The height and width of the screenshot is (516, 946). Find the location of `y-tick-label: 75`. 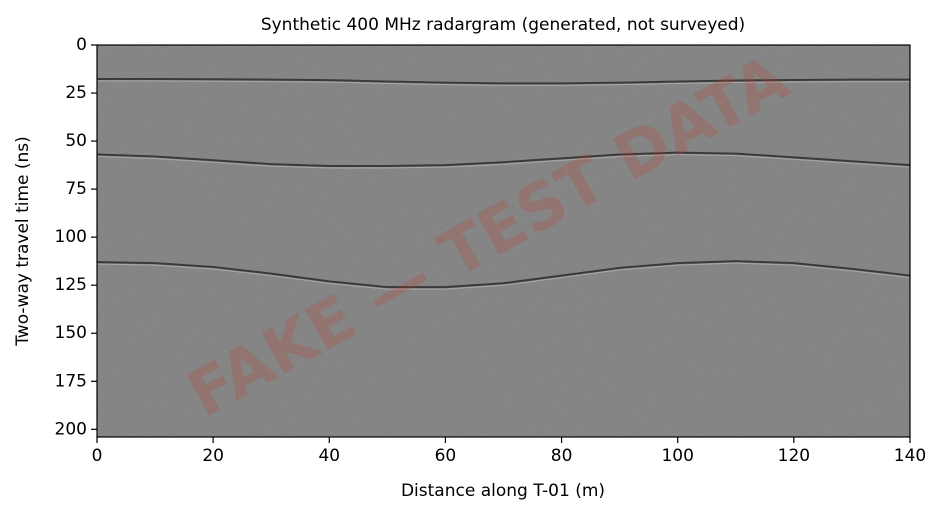

y-tick-label: 75 is located at coordinates (76, 189).